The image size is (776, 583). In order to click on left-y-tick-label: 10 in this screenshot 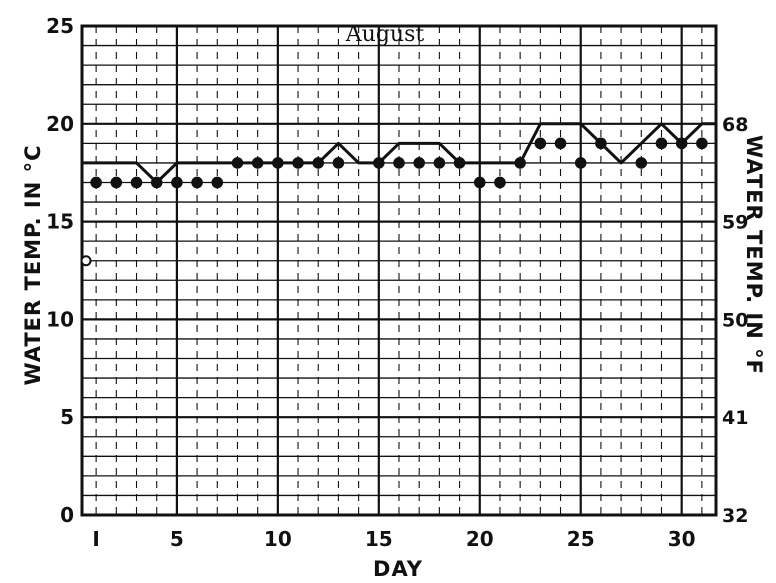, I will do `click(60, 319)`.